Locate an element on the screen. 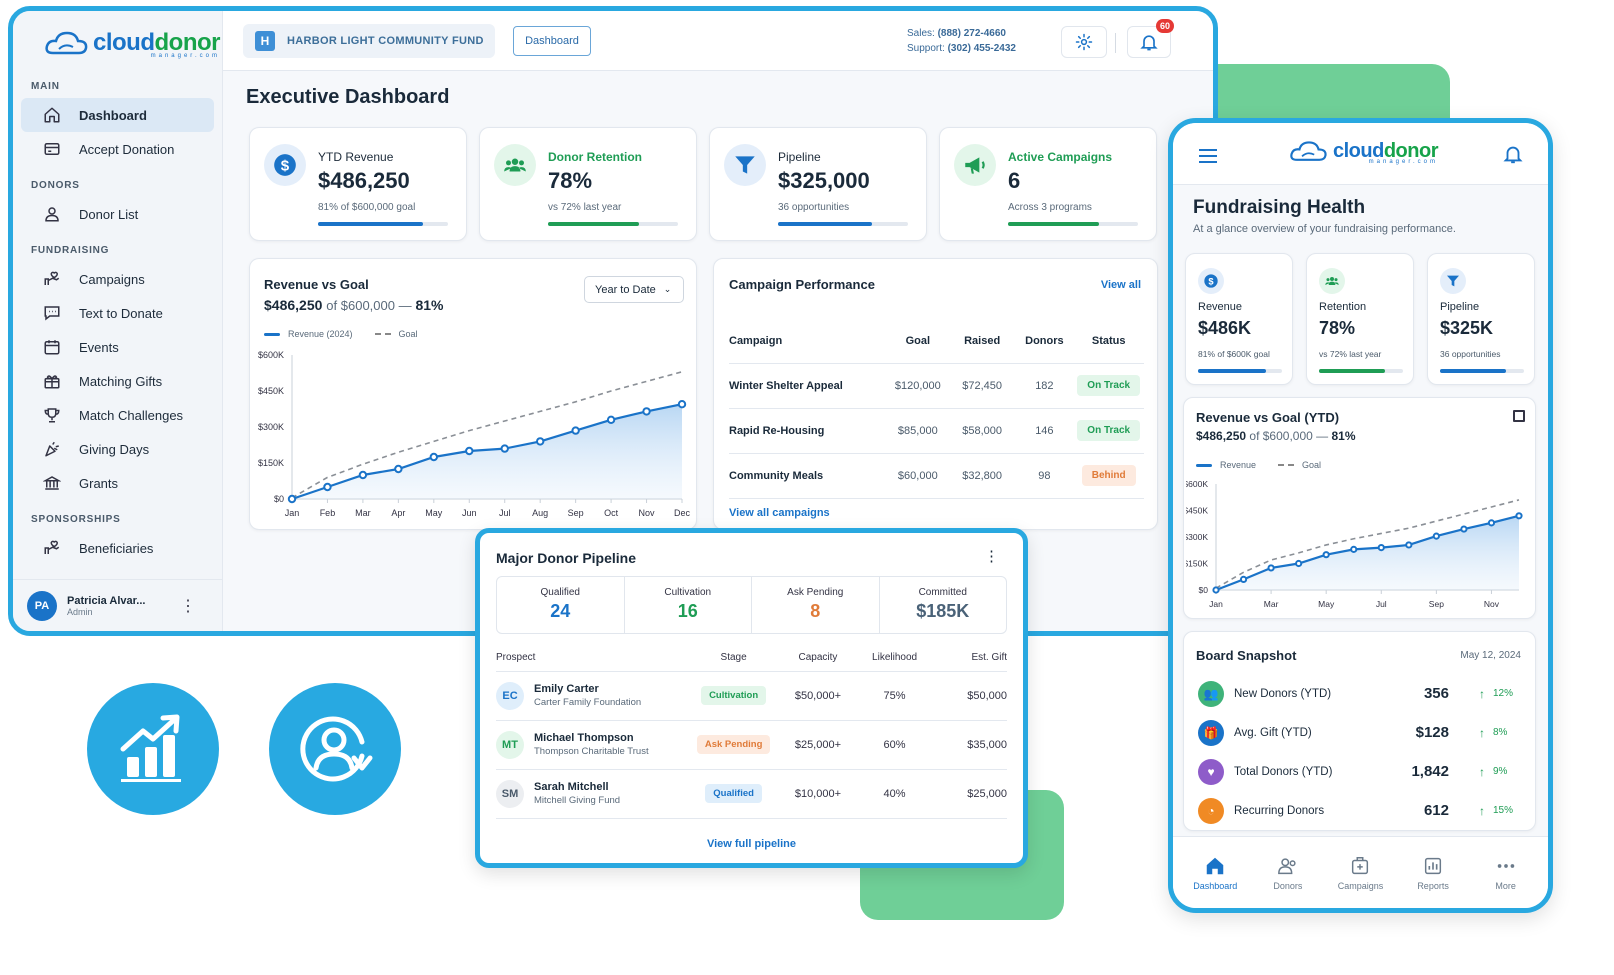  sidebar-item-events: Events is located at coordinates (117, 347).